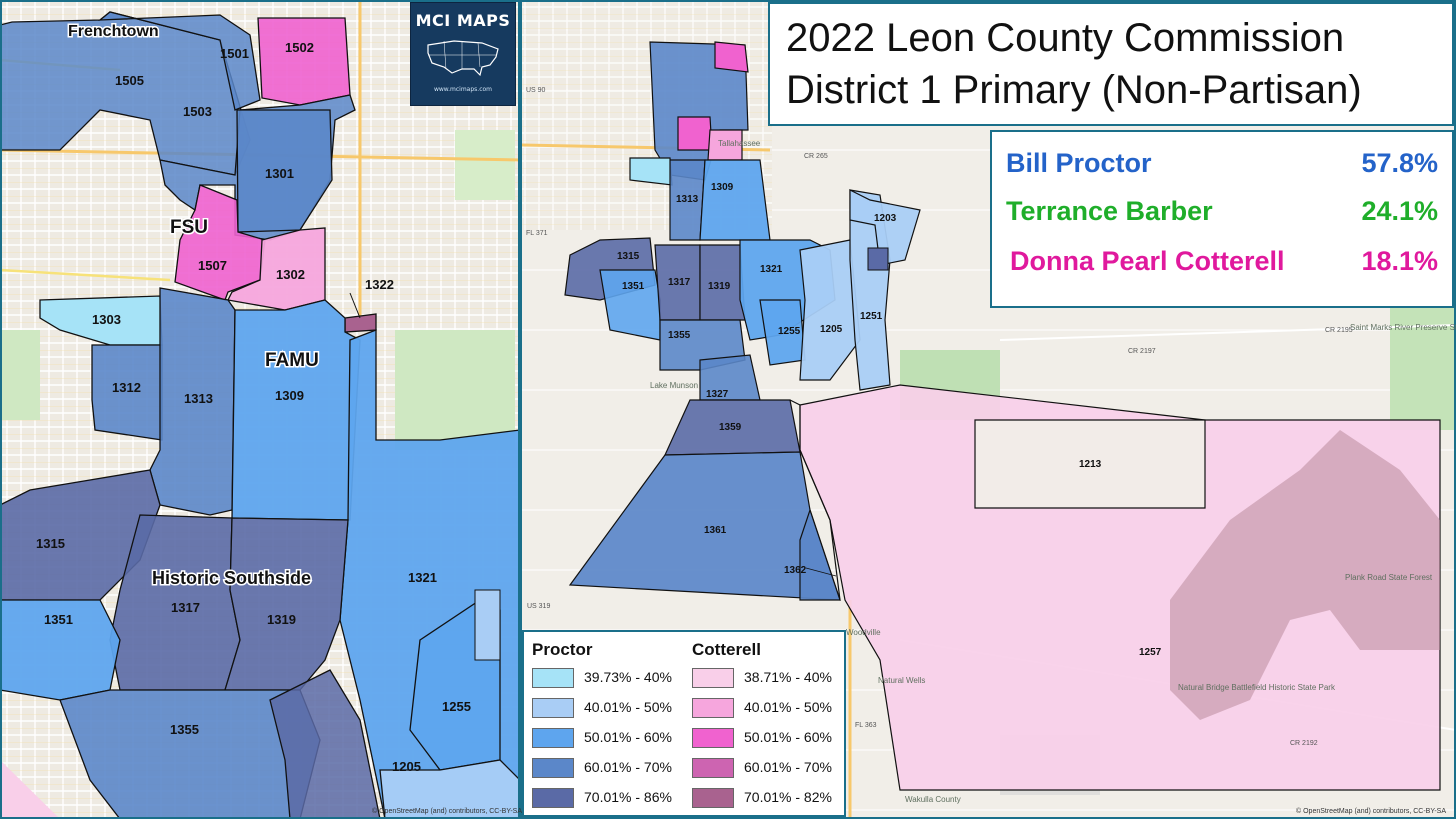  What do you see at coordinates (1222, 211) in the screenshot?
I see `result-barber: Terrance Barber 24.1%` at bounding box center [1222, 211].